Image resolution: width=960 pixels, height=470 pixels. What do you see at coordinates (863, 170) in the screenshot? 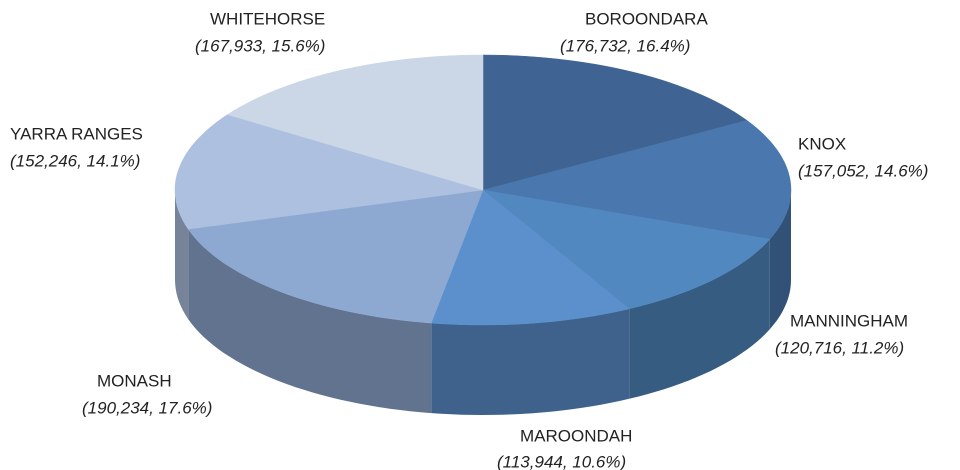
I see `value-label: (157,052, 14.6%)` at bounding box center [863, 170].